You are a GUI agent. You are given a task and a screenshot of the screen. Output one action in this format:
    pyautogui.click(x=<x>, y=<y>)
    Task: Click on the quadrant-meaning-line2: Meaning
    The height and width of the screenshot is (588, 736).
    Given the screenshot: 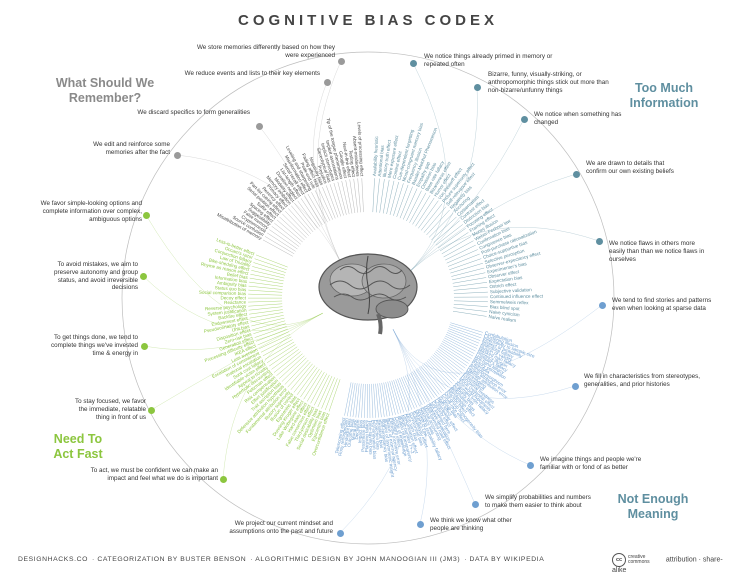 What is the action you would take?
    pyautogui.click(x=653, y=514)
    